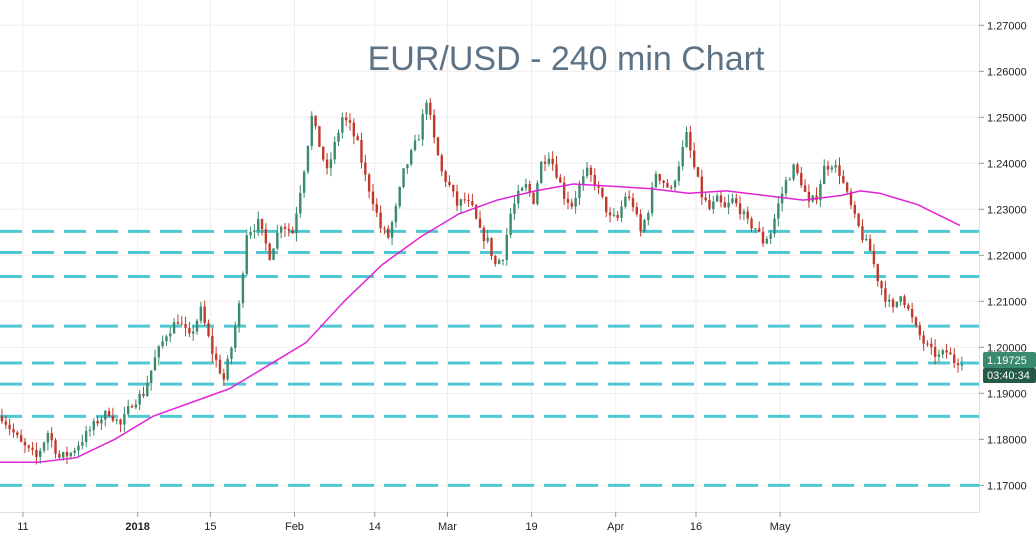 This screenshot has height=539, width=1036. What do you see at coordinates (696, 527) in the screenshot?
I see `x-tick-label: 16` at bounding box center [696, 527].